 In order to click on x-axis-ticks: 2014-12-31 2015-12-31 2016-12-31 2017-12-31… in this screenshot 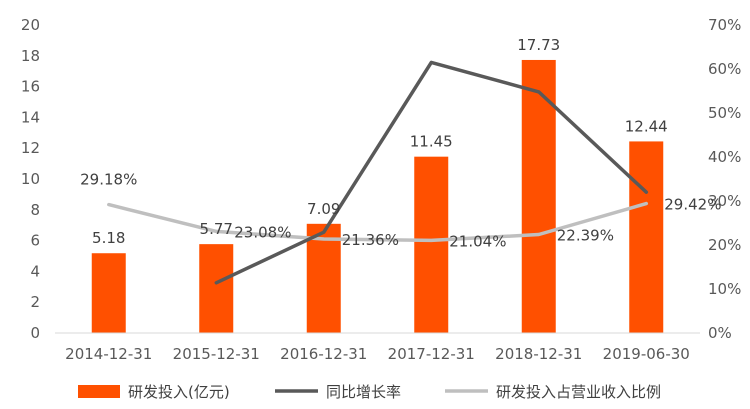, I will do `click(377, 354)`.